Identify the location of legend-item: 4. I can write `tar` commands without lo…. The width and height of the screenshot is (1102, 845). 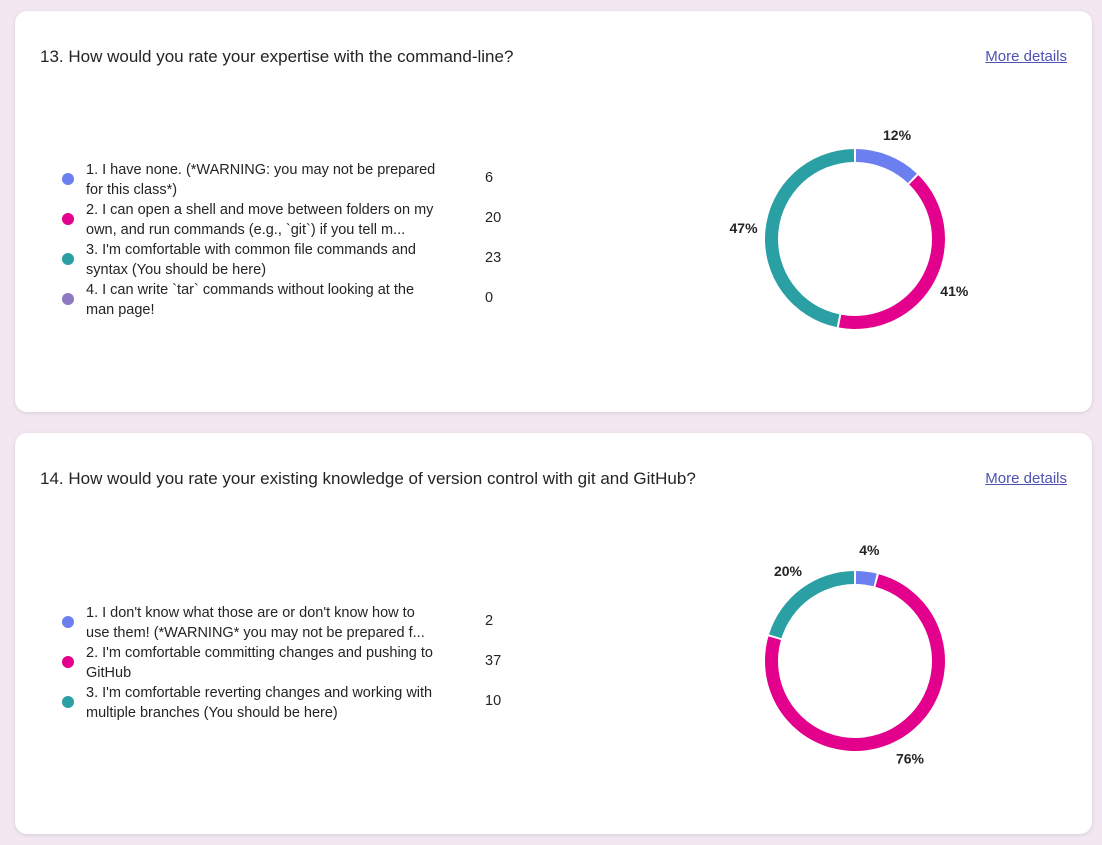
(302, 300).